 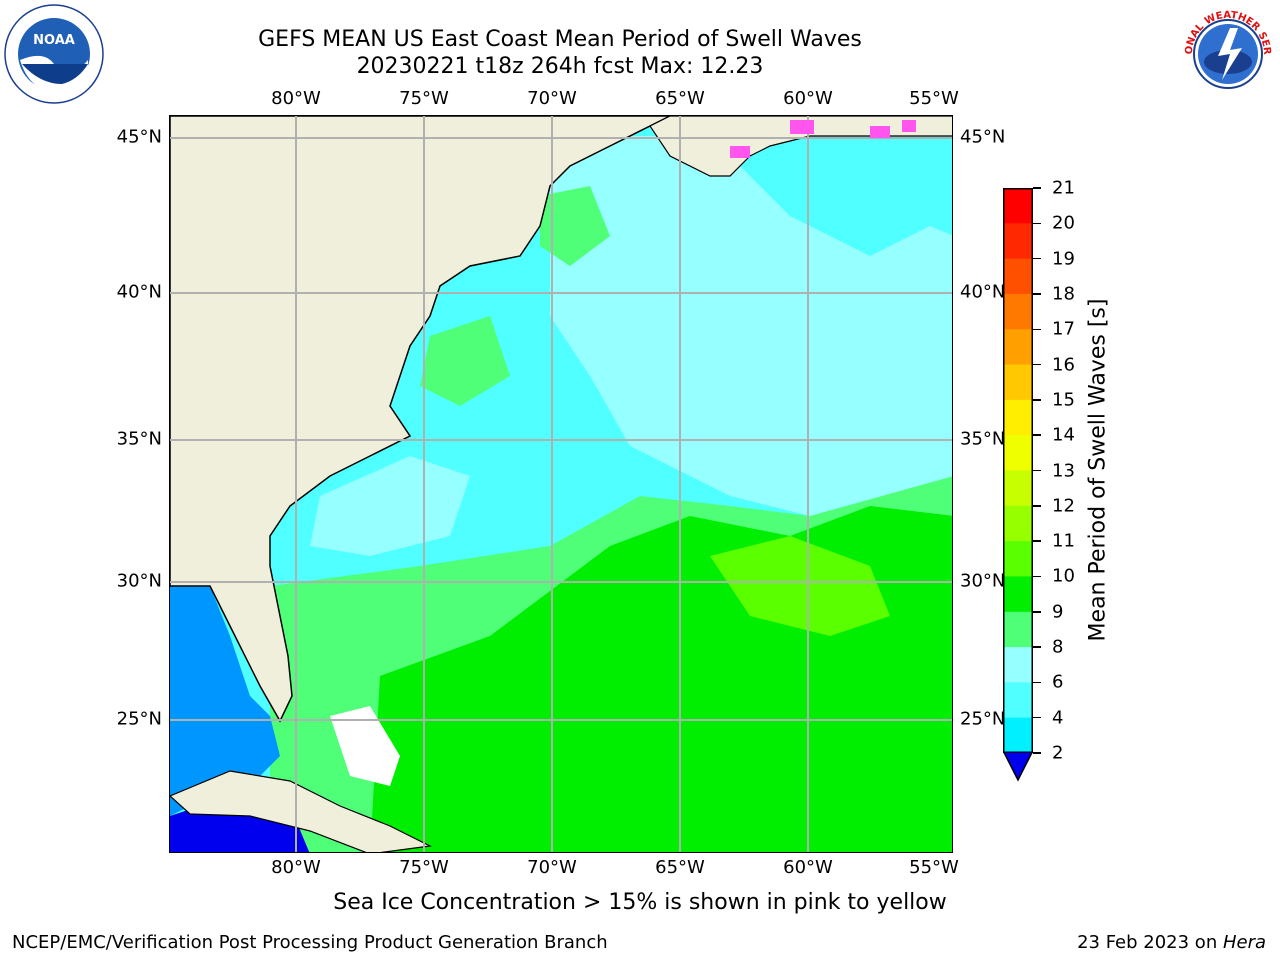 I want to click on lon-label-top: 60°W, so click(x=808, y=98).